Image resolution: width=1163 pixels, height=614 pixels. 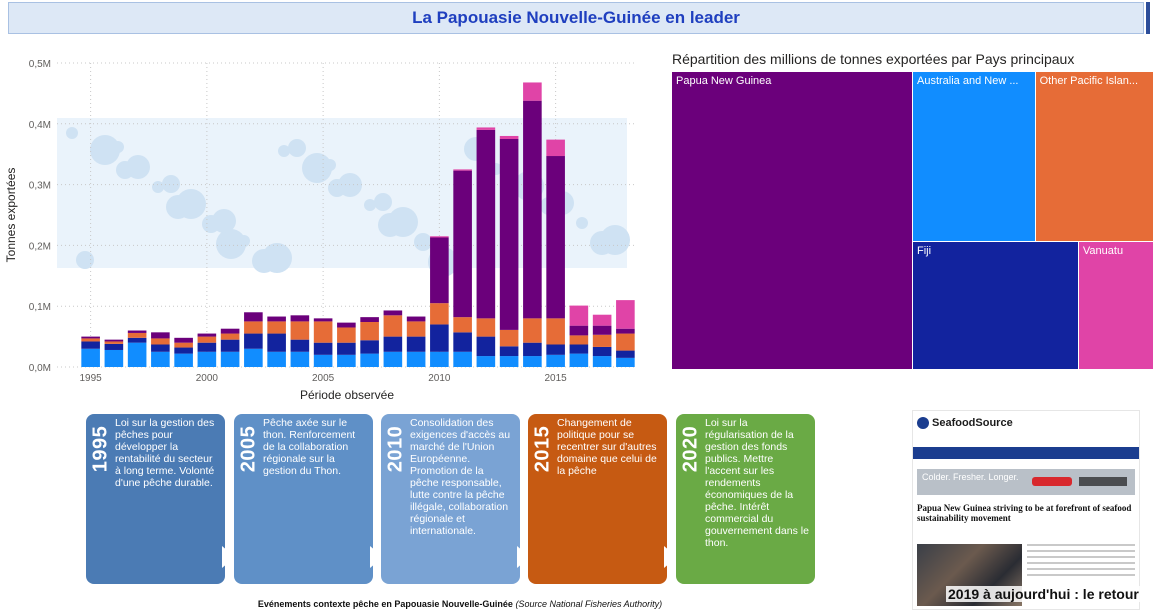 I want to click on x-tick-label: 2015, so click(x=556, y=378).